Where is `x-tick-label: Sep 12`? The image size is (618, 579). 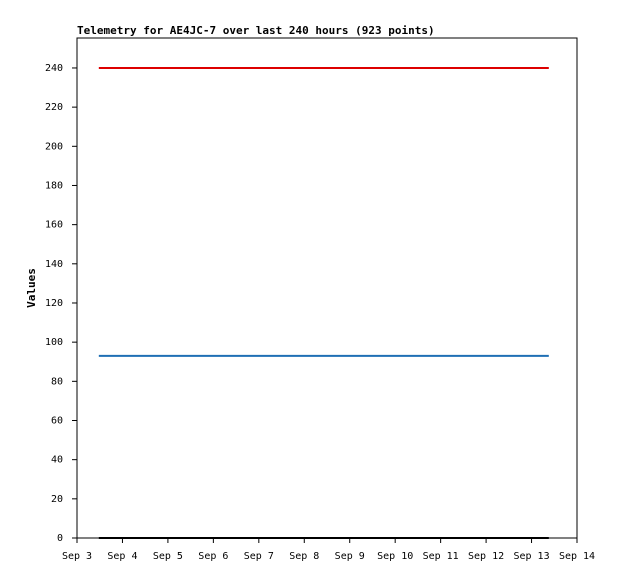
x-tick-label: Sep 12 is located at coordinates (486, 556).